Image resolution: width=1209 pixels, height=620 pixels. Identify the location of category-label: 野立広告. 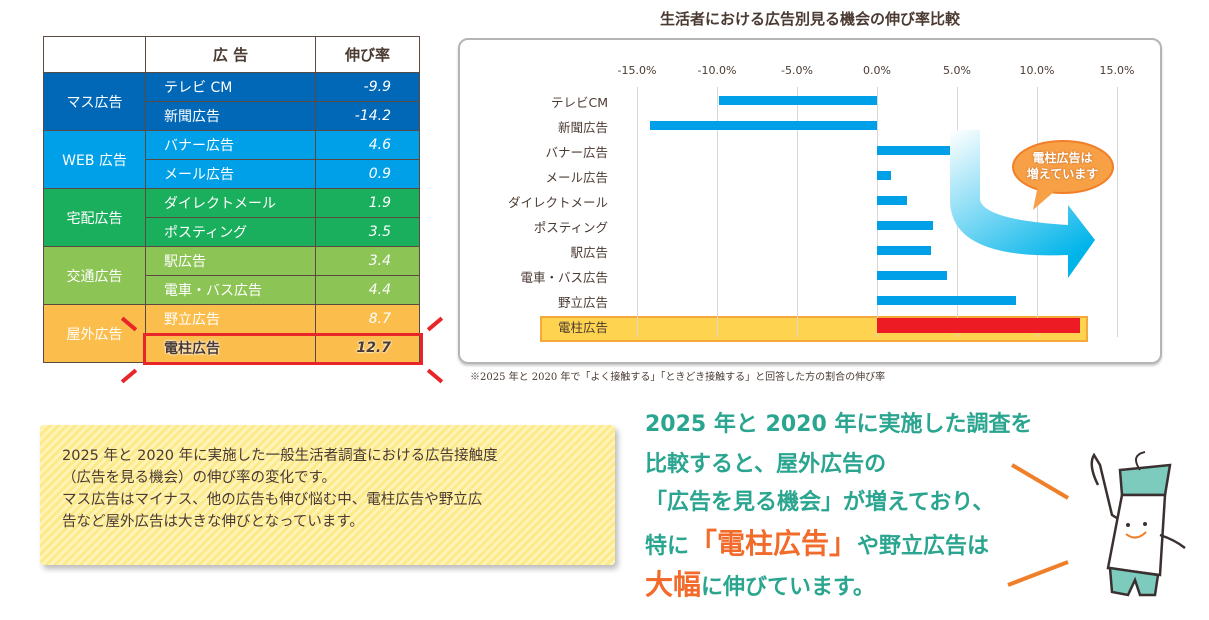
(582, 302).